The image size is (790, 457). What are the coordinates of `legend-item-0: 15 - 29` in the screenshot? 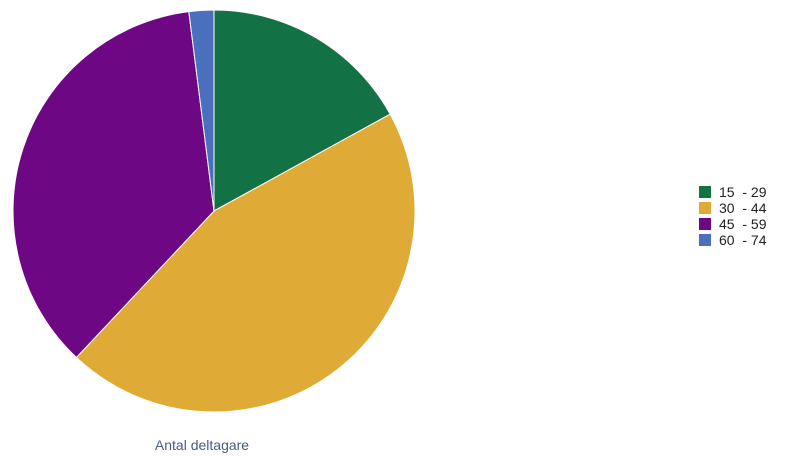 It's located at (732, 192).